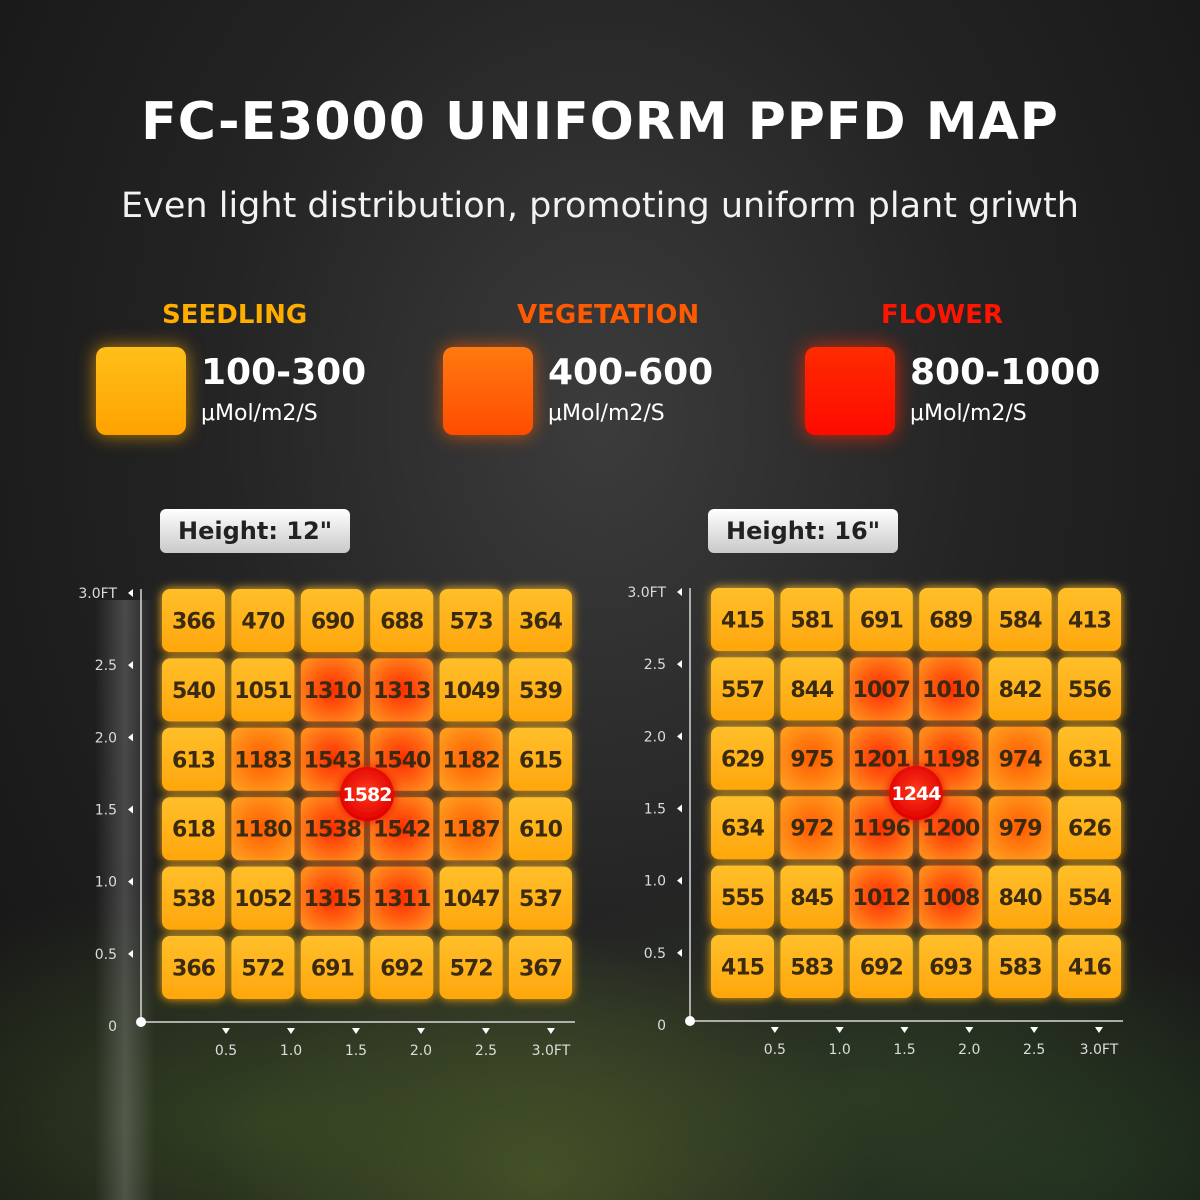  Describe the element at coordinates (743, 829) in the screenshot. I see `heatmap-cell-value: 634` at that location.